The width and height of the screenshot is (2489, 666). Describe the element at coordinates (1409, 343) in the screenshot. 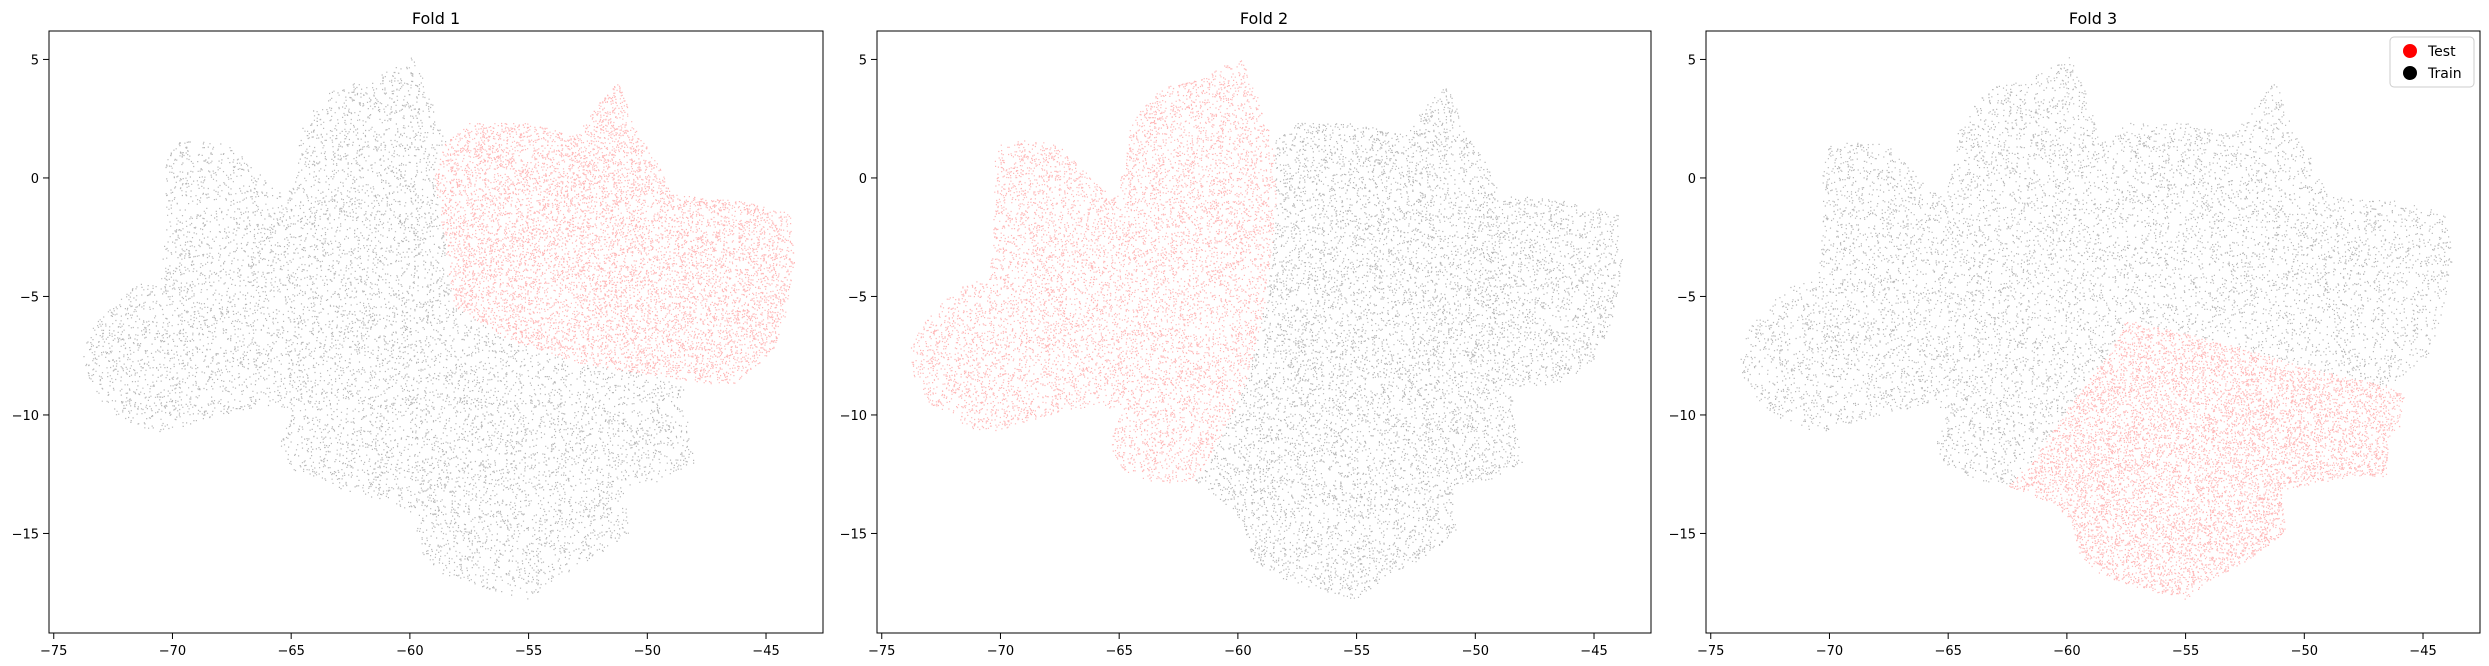

I see `series-points-train` at that location.